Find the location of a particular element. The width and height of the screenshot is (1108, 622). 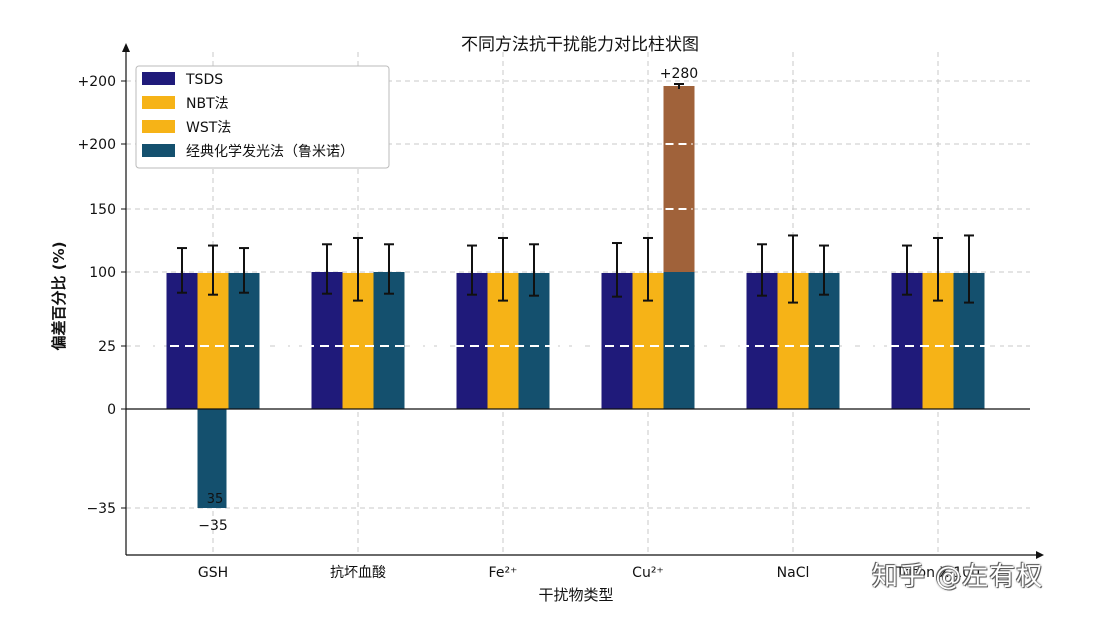

x-tick-label: NaCl is located at coordinates (793, 573).